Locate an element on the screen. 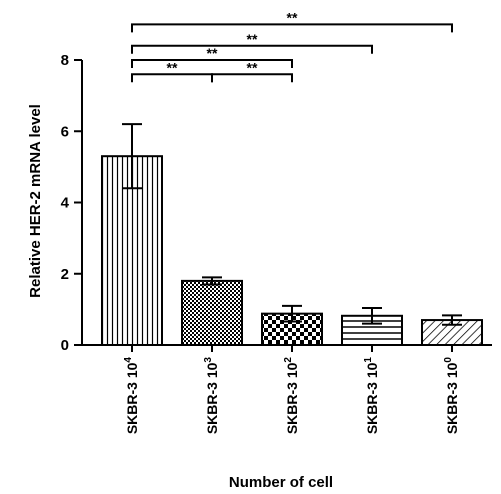  y-tick-label: 8 is located at coordinates (65, 60).